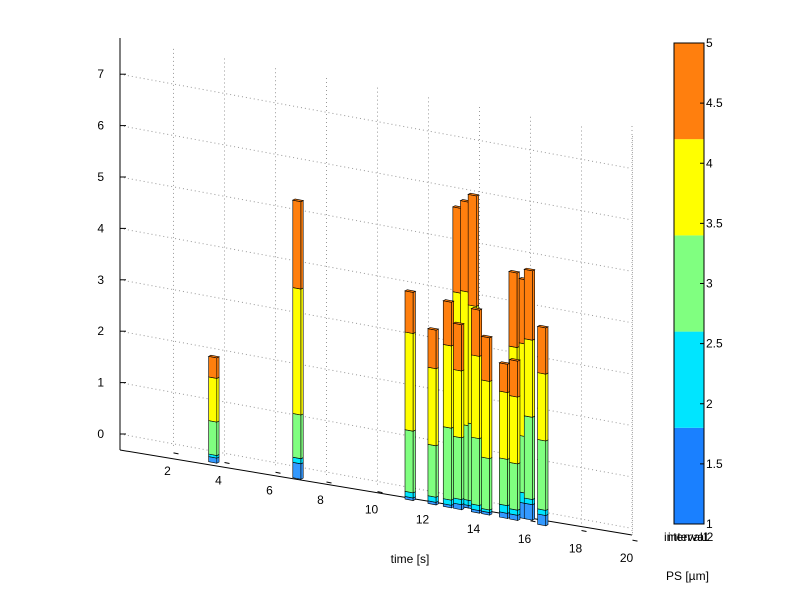  I want to click on x-axis-line, so click(376, 492).